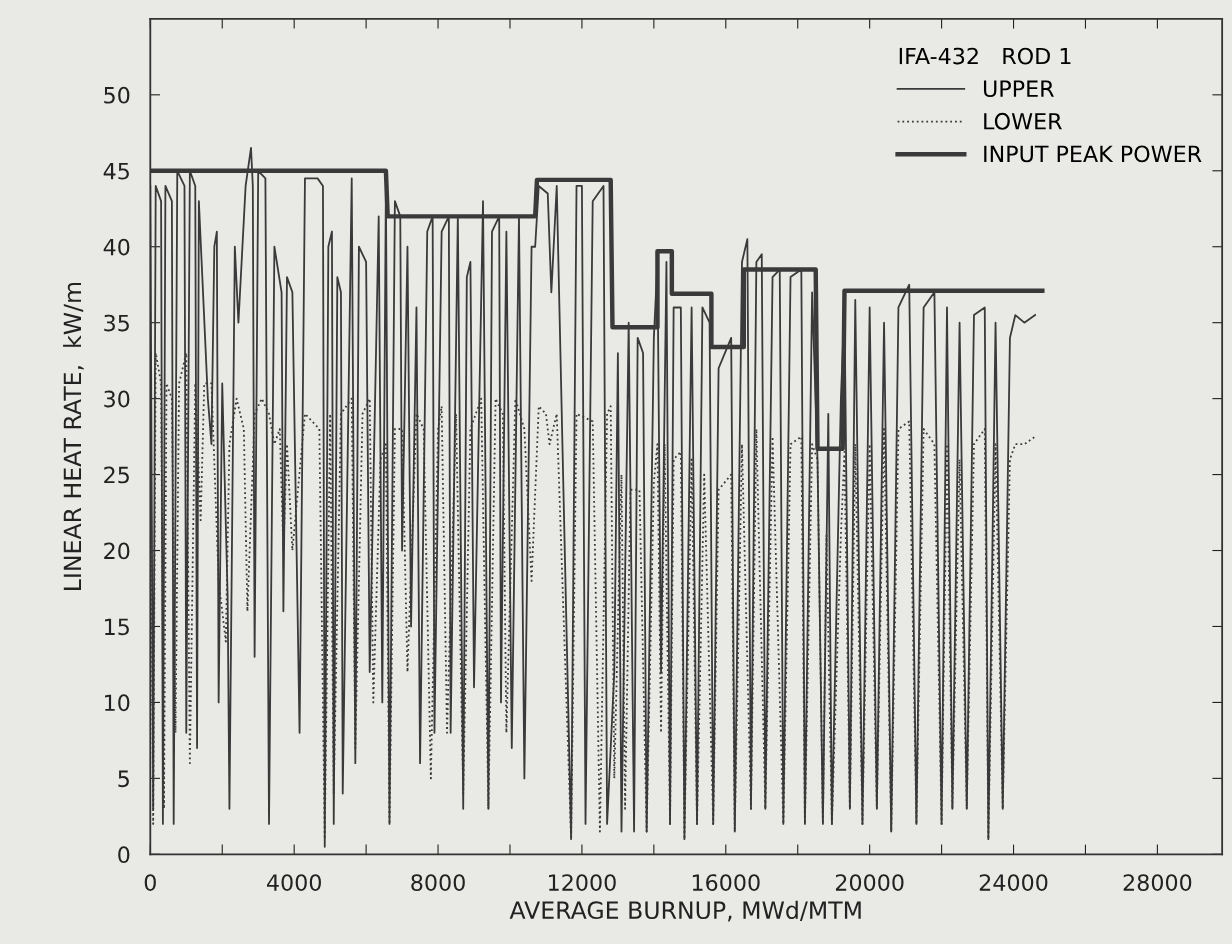 Image resolution: width=1232 pixels, height=944 pixels. What do you see at coordinates (438, 882) in the screenshot?
I see `x-tick-label: 8000` at bounding box center [438, 882].